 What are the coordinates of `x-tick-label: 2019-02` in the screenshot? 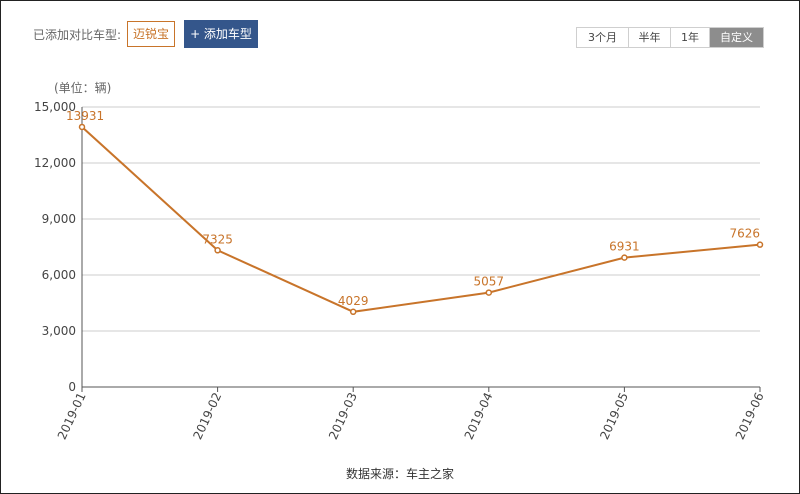 It's located at (207, 415).